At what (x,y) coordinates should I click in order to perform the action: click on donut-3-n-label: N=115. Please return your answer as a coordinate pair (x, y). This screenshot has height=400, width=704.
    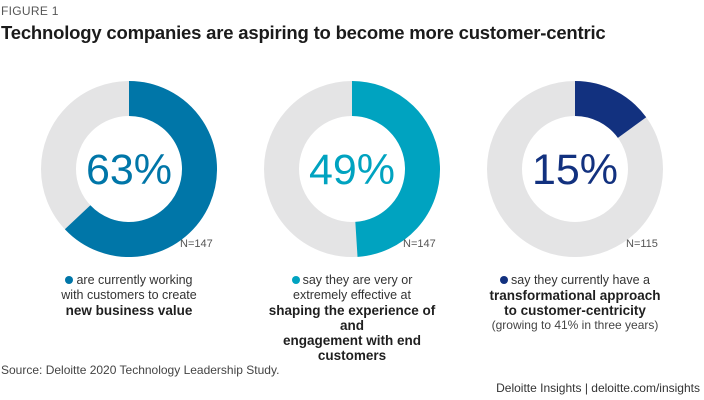
    Looking at the image, I should click on (642, 244).